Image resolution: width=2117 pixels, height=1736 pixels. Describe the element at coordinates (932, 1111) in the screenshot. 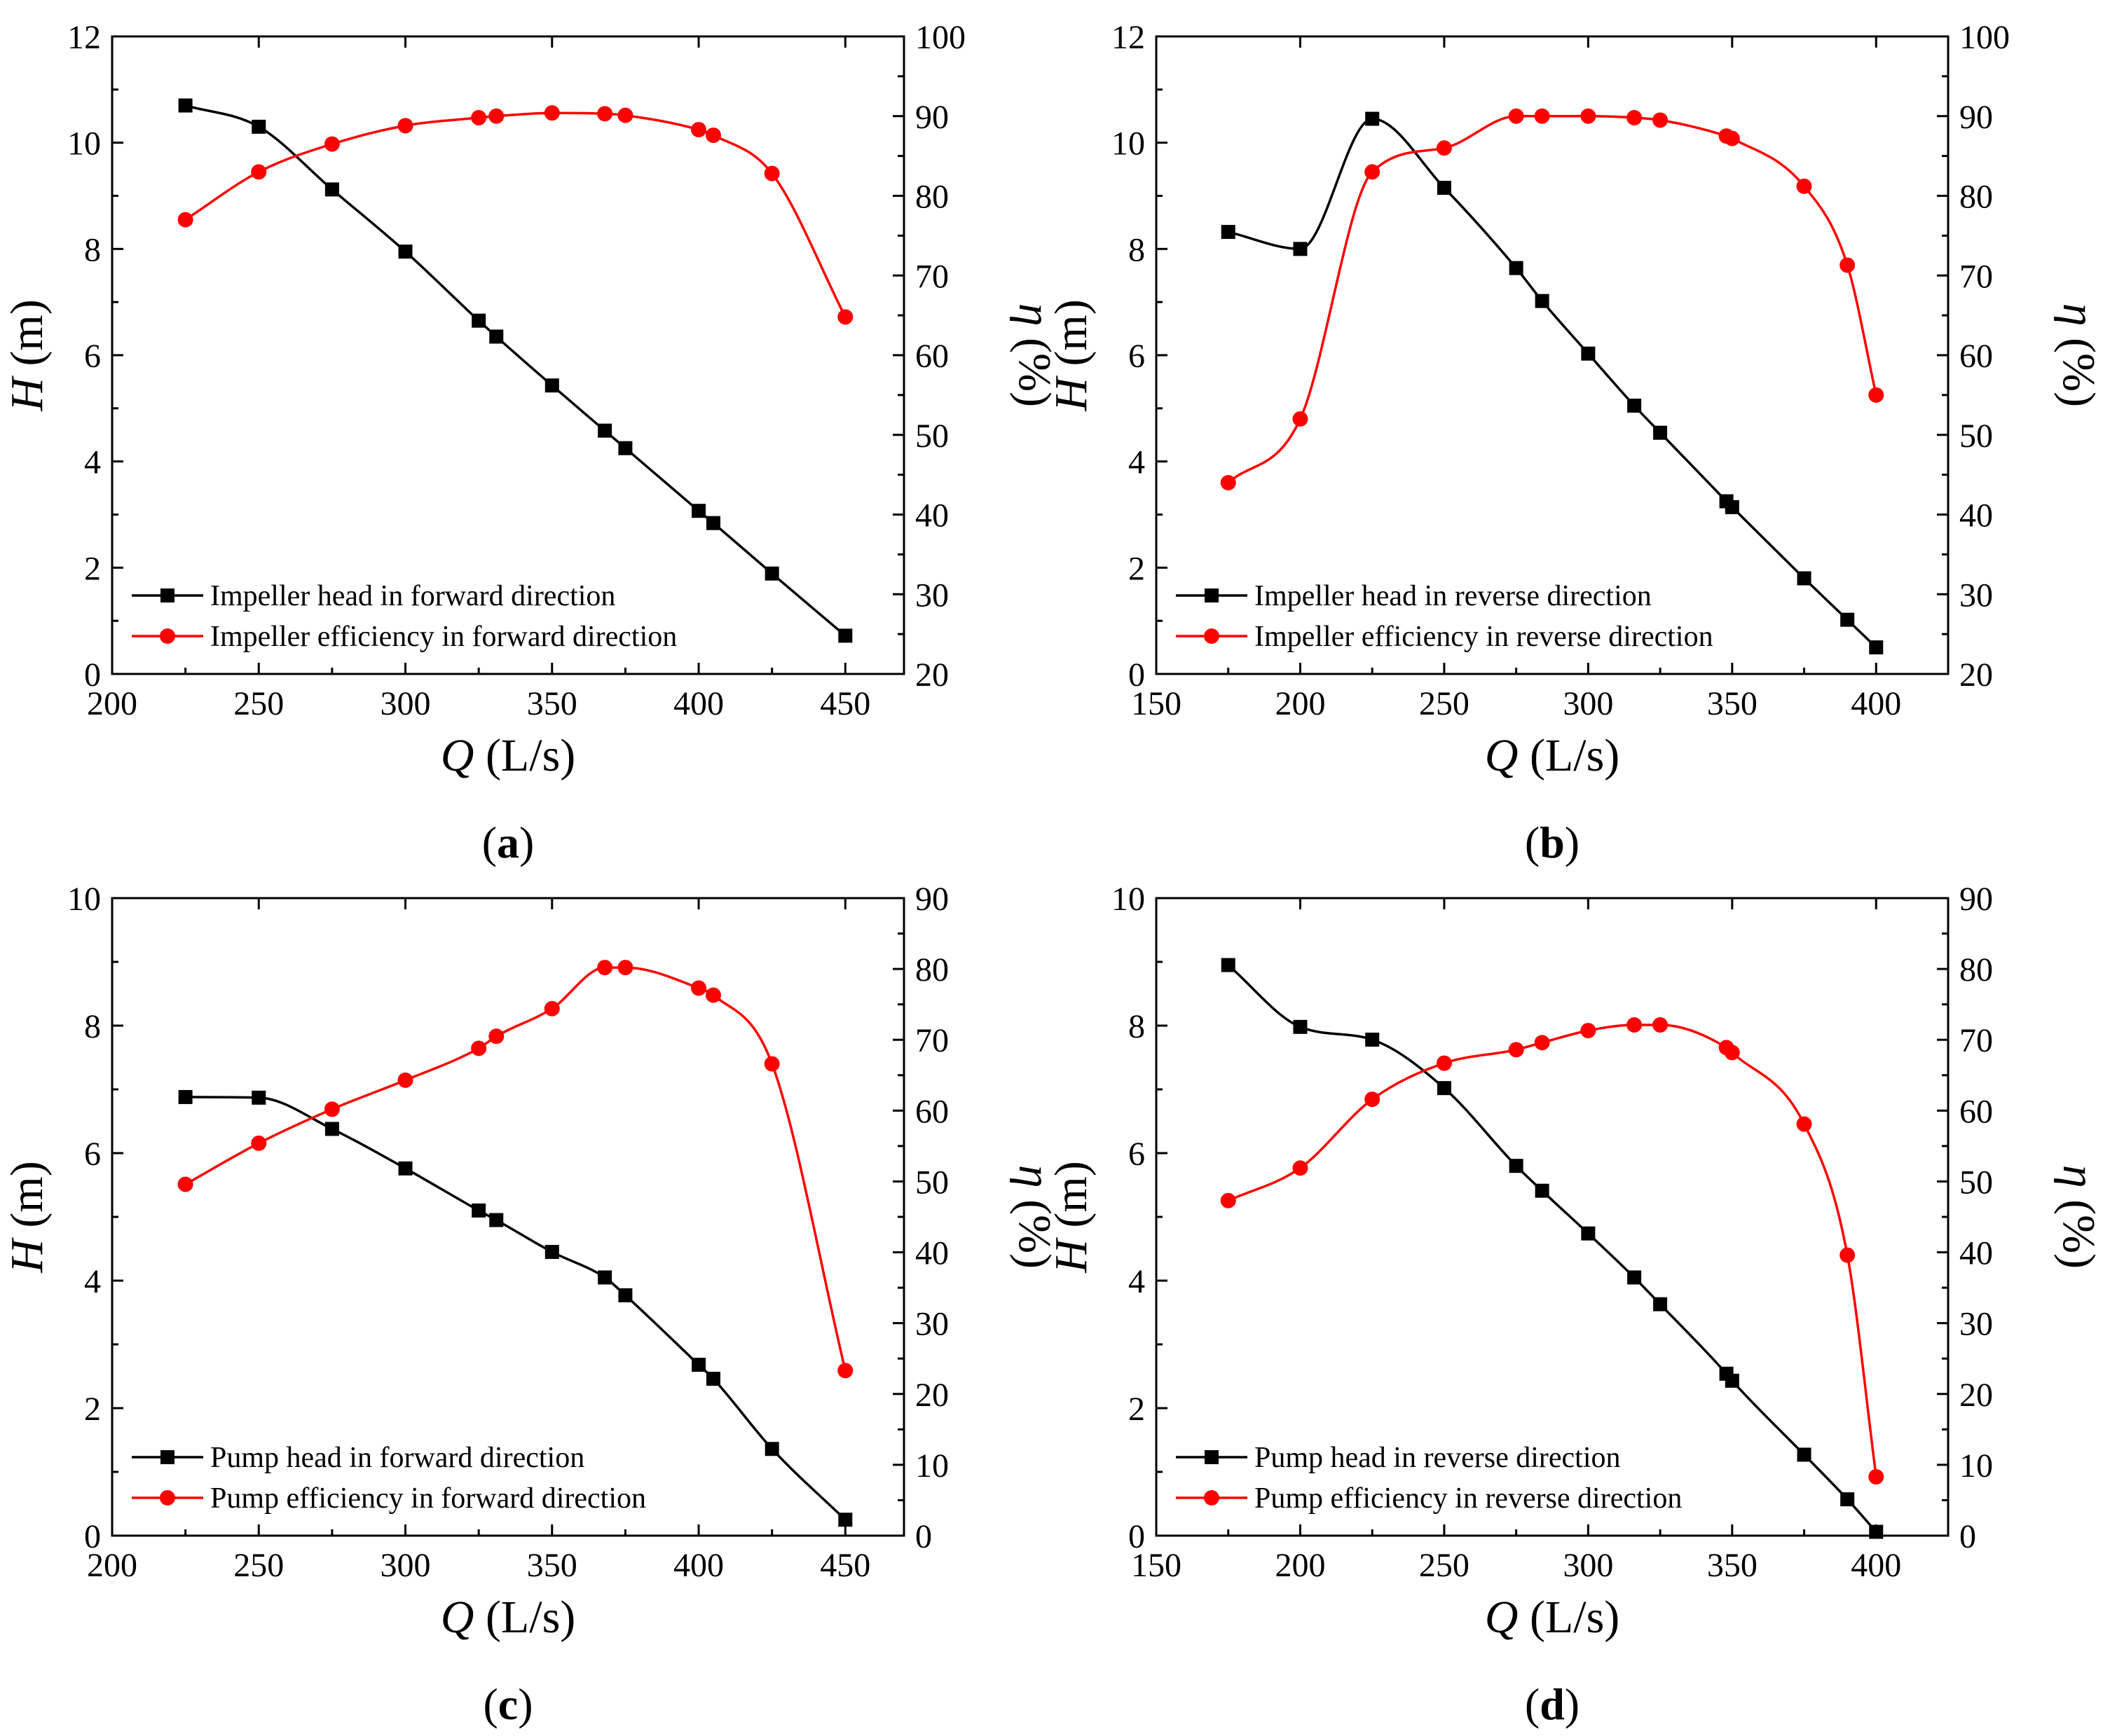

I see `panel-c-y2-tick-label: 60` at that location.